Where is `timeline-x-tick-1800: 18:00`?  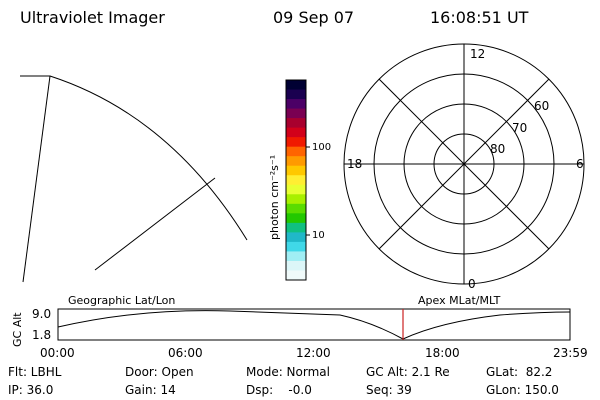
timeline-x-tick-1800: 18:00 is located at coordinates (442, 353).